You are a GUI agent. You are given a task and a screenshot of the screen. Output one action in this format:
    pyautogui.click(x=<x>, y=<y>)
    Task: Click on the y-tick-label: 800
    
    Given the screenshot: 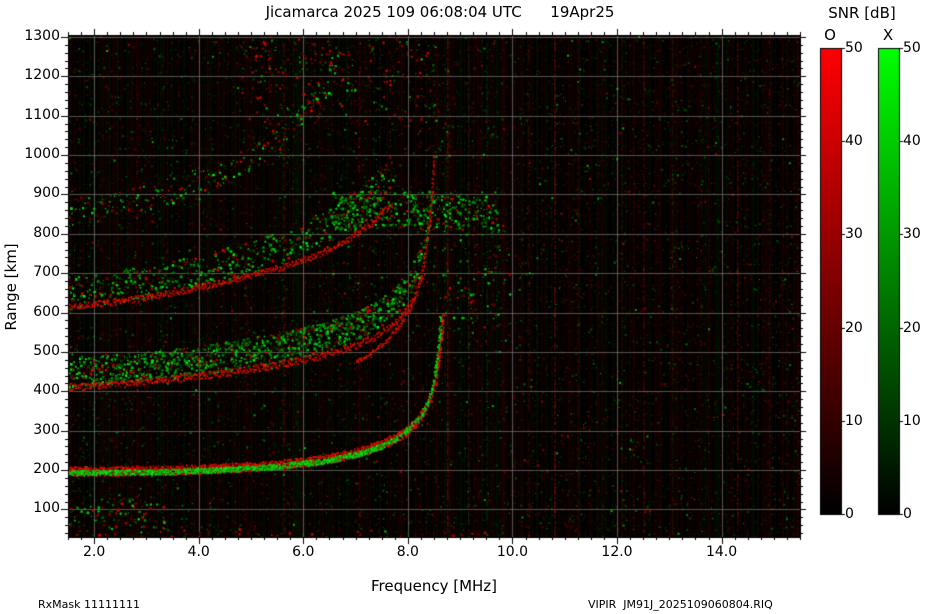 What is the action you would take?
    pyautogui.click(x=46, y=232)
    